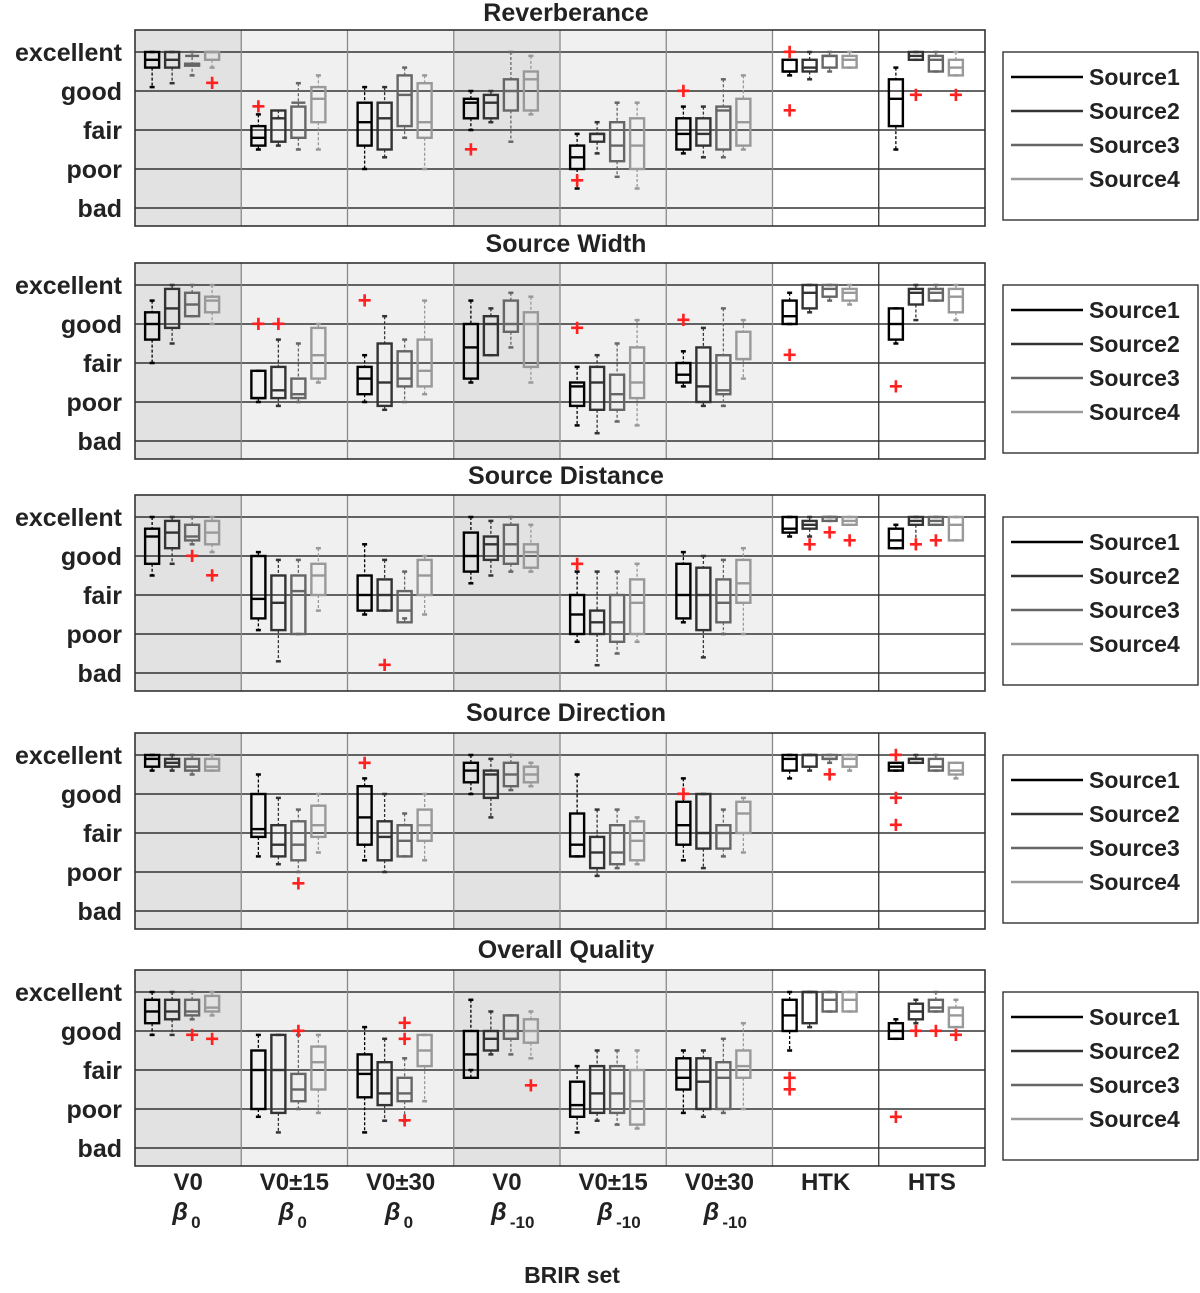 The width and height of the screenshot is (1200, 1293). I want to click on panel-title: Source Direction, so click(566, 713).